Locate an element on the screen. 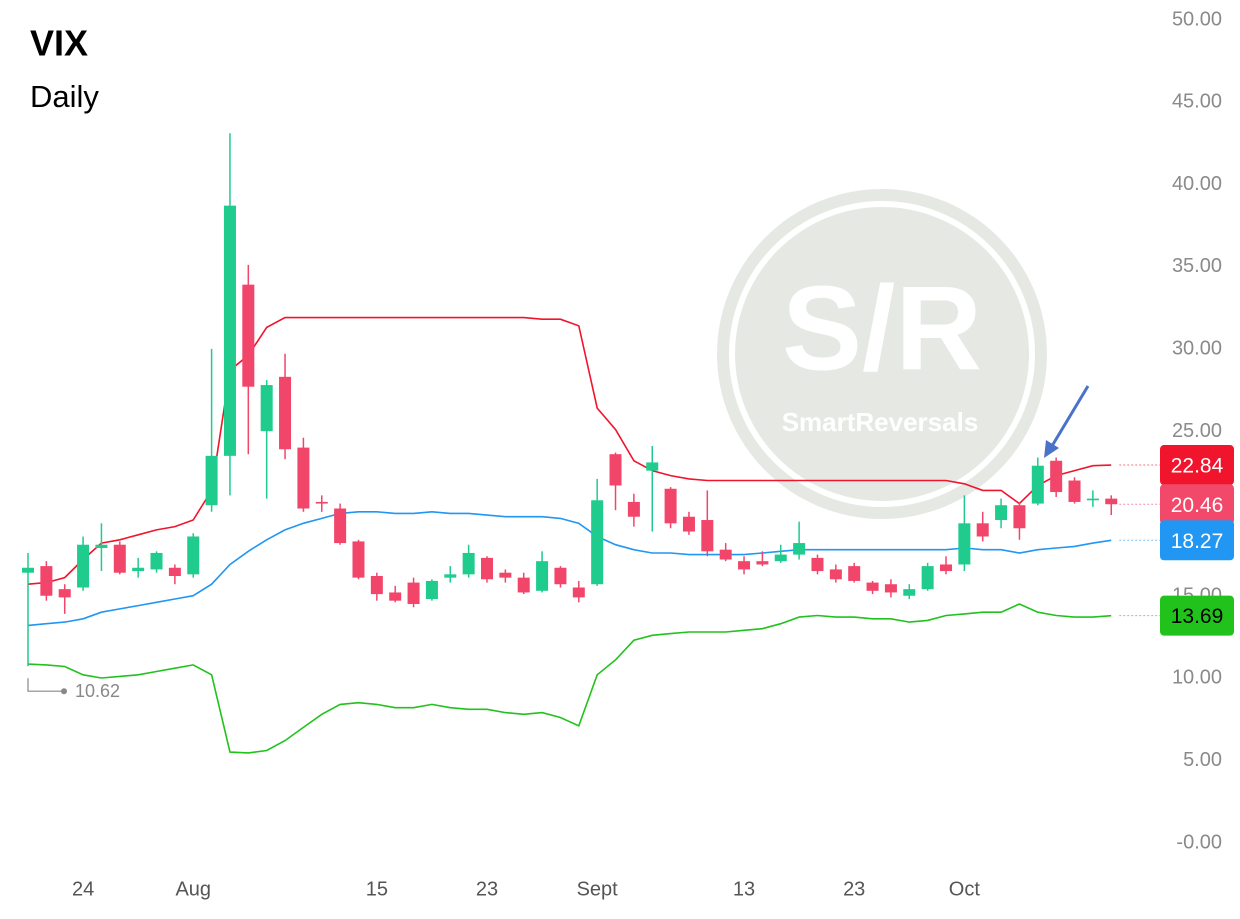 This screenshot has width=1240, height=919. arrow-head is located at coordinates (1051, 449).